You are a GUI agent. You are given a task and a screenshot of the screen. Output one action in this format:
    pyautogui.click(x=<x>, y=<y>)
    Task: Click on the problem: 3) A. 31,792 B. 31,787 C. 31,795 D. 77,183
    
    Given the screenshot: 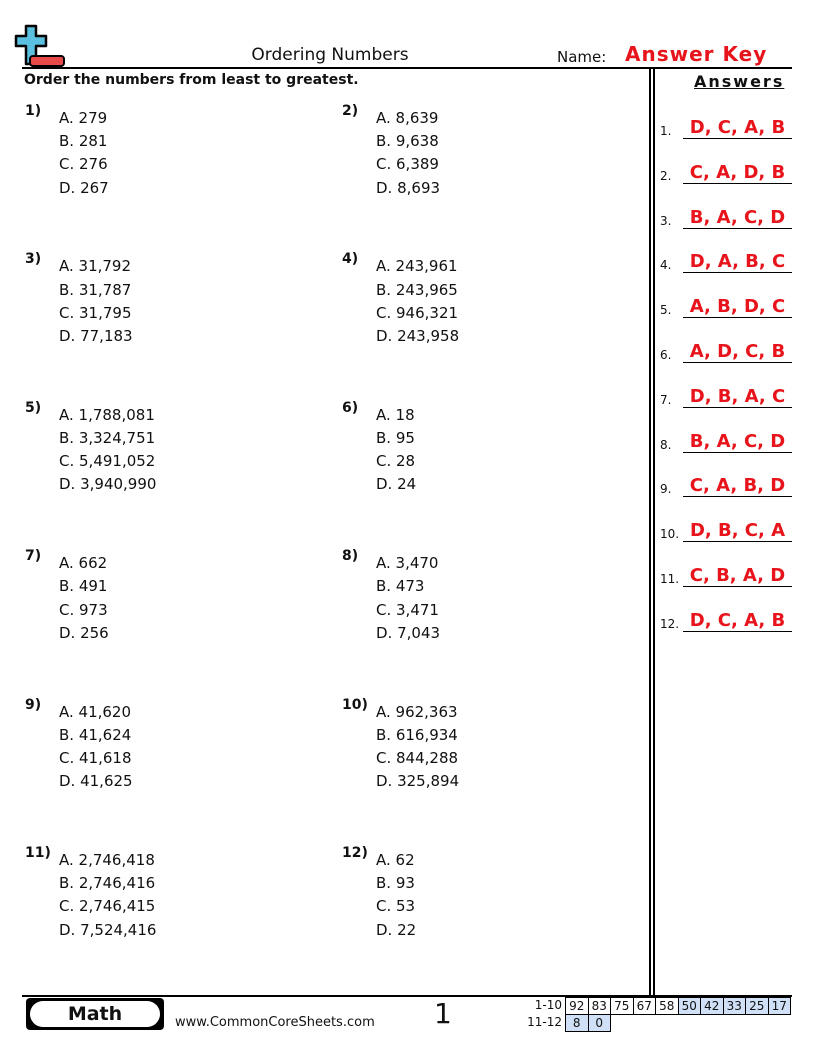 What is the action you would take?
    pyautogui.click(x=175, y=308)
    